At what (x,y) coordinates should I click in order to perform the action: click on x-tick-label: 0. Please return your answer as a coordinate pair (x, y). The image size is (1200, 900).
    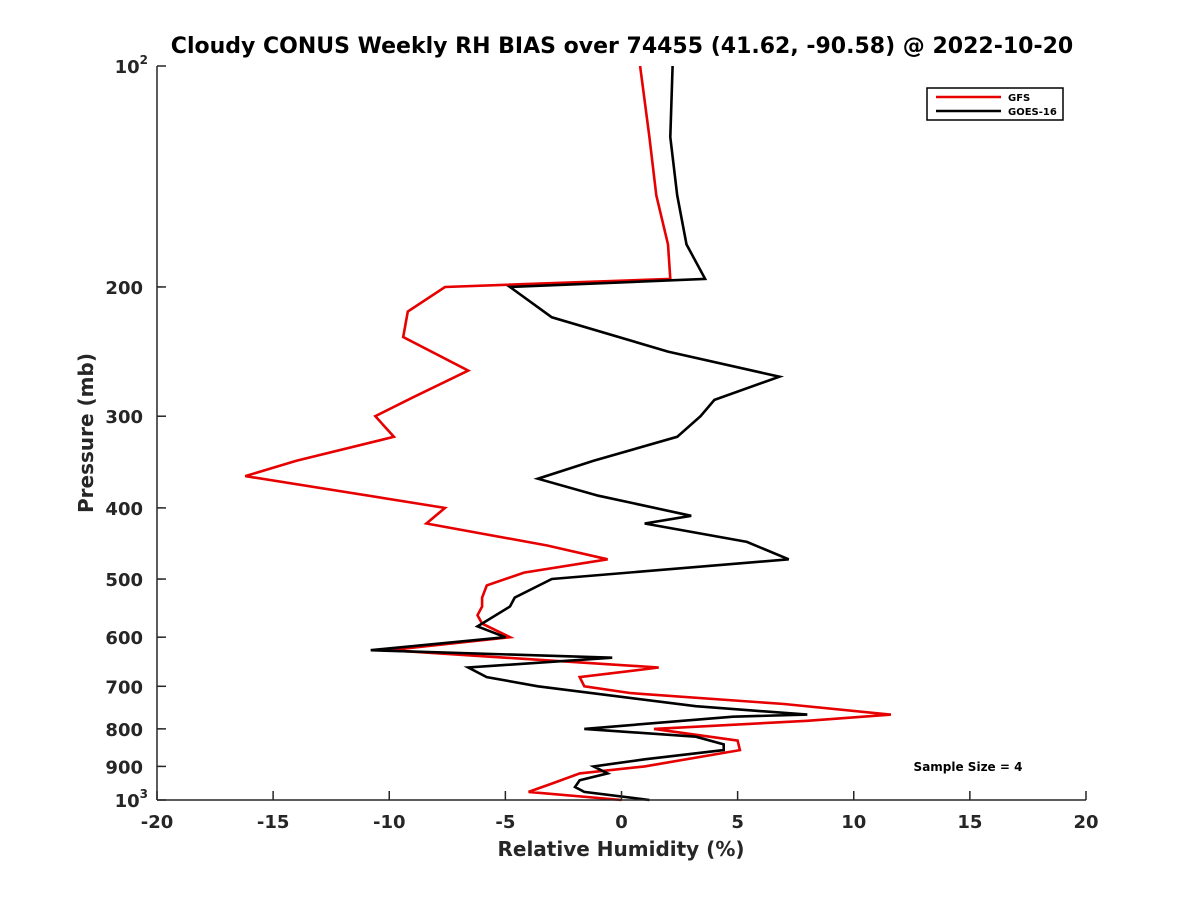
    Looking at the image, I should click on (621, 822).